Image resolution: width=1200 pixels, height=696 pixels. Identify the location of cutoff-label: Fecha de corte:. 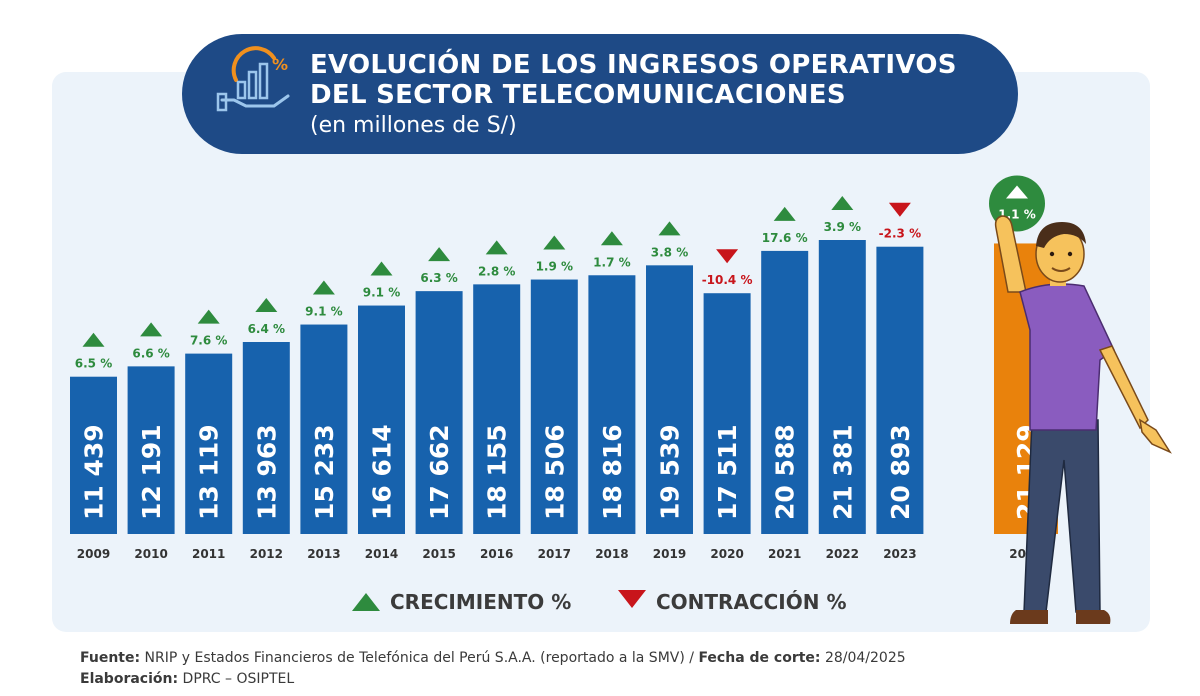
(759, 658).